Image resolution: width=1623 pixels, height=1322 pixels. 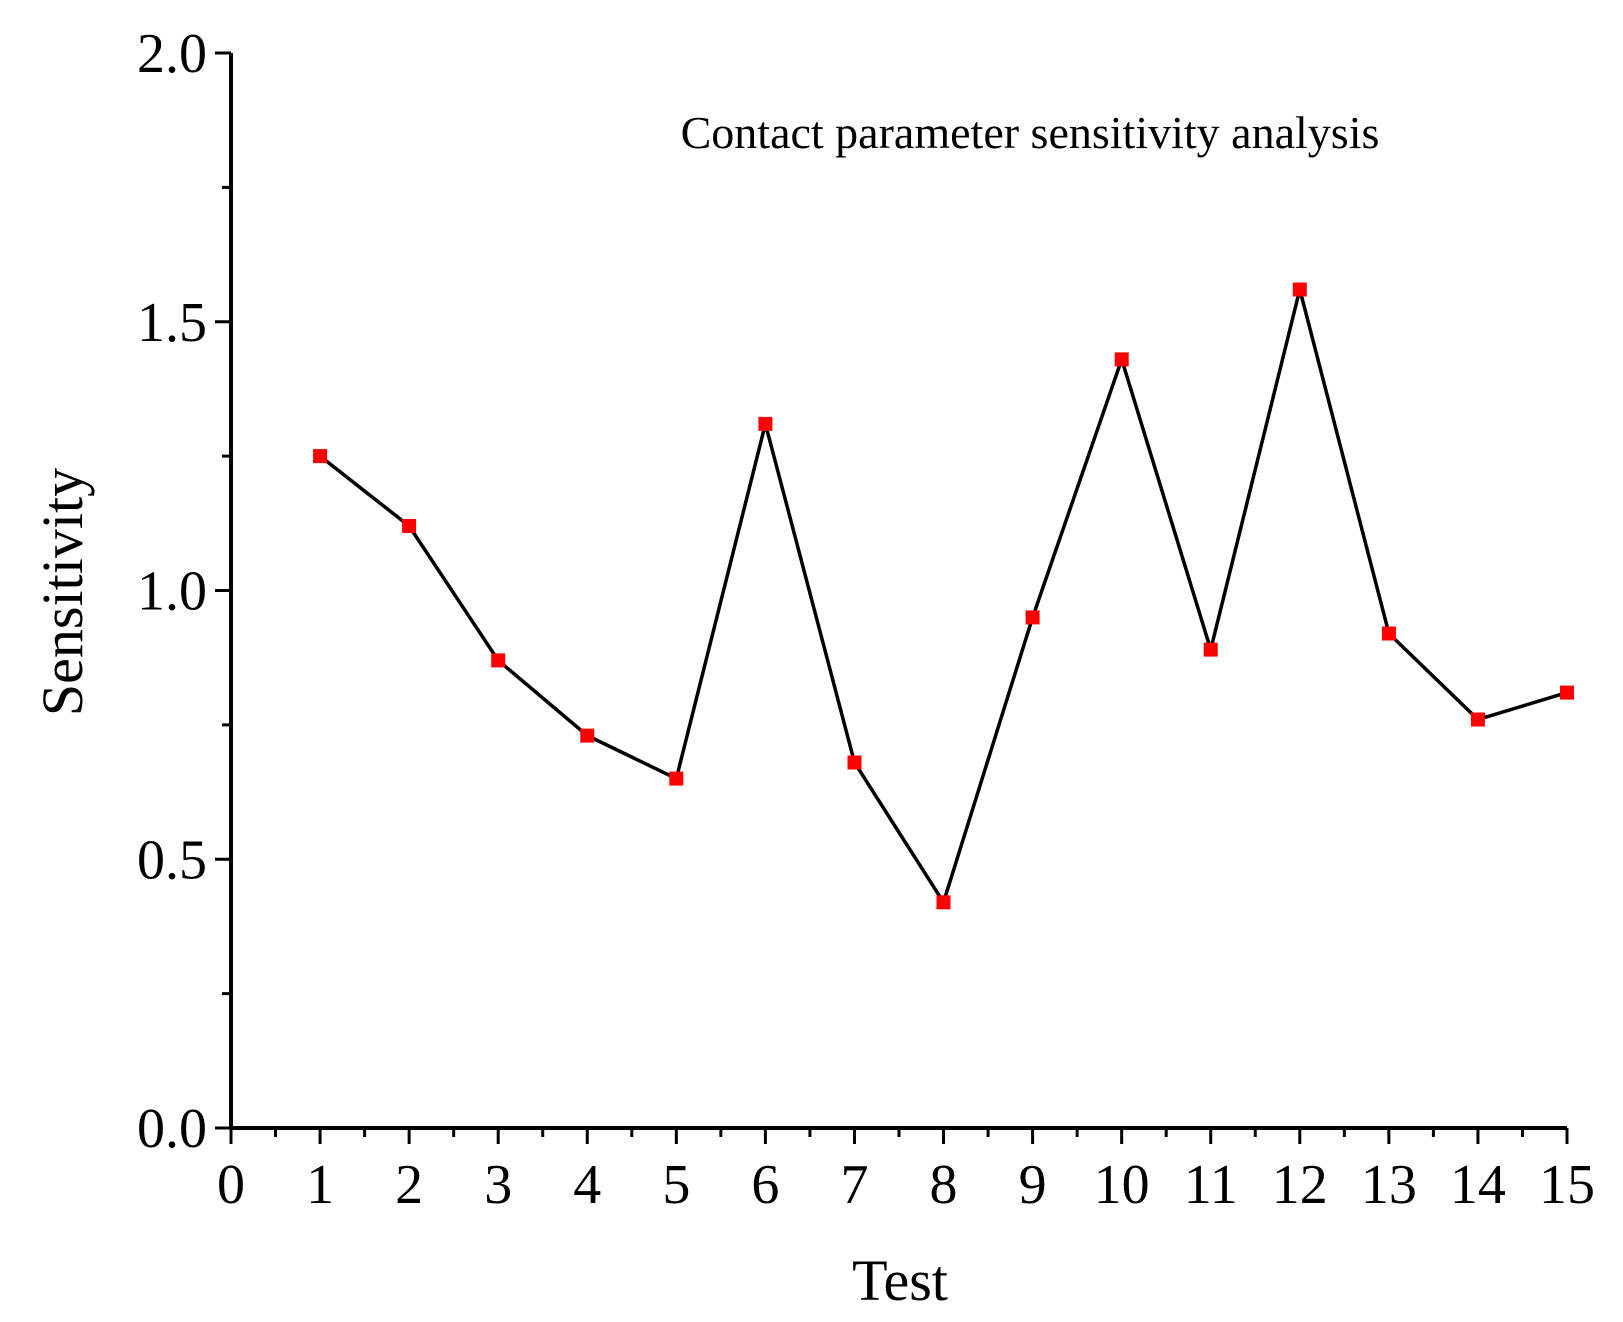 What do you see at coordinates (62, 592) in the screenshot?
I see `y-axis-title: Sensitivity` at bounding box center [62, 592].